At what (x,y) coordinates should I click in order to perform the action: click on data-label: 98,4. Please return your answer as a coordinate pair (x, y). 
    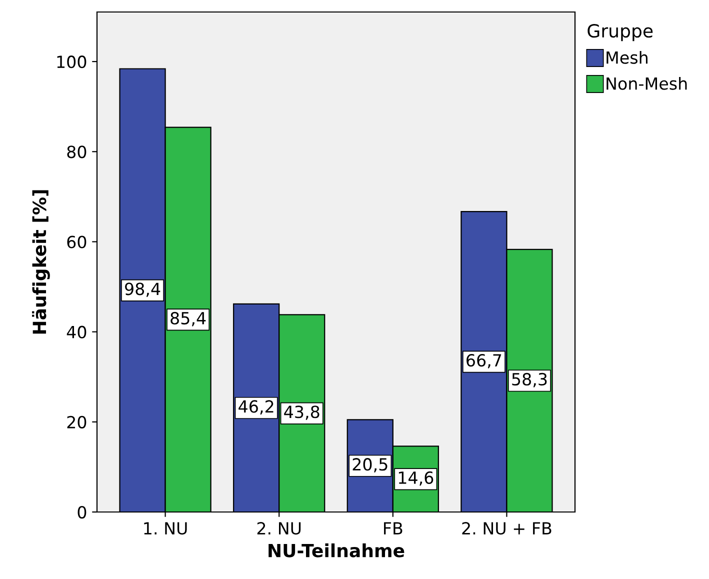
    Looking at the image, I should click on (142, 289).